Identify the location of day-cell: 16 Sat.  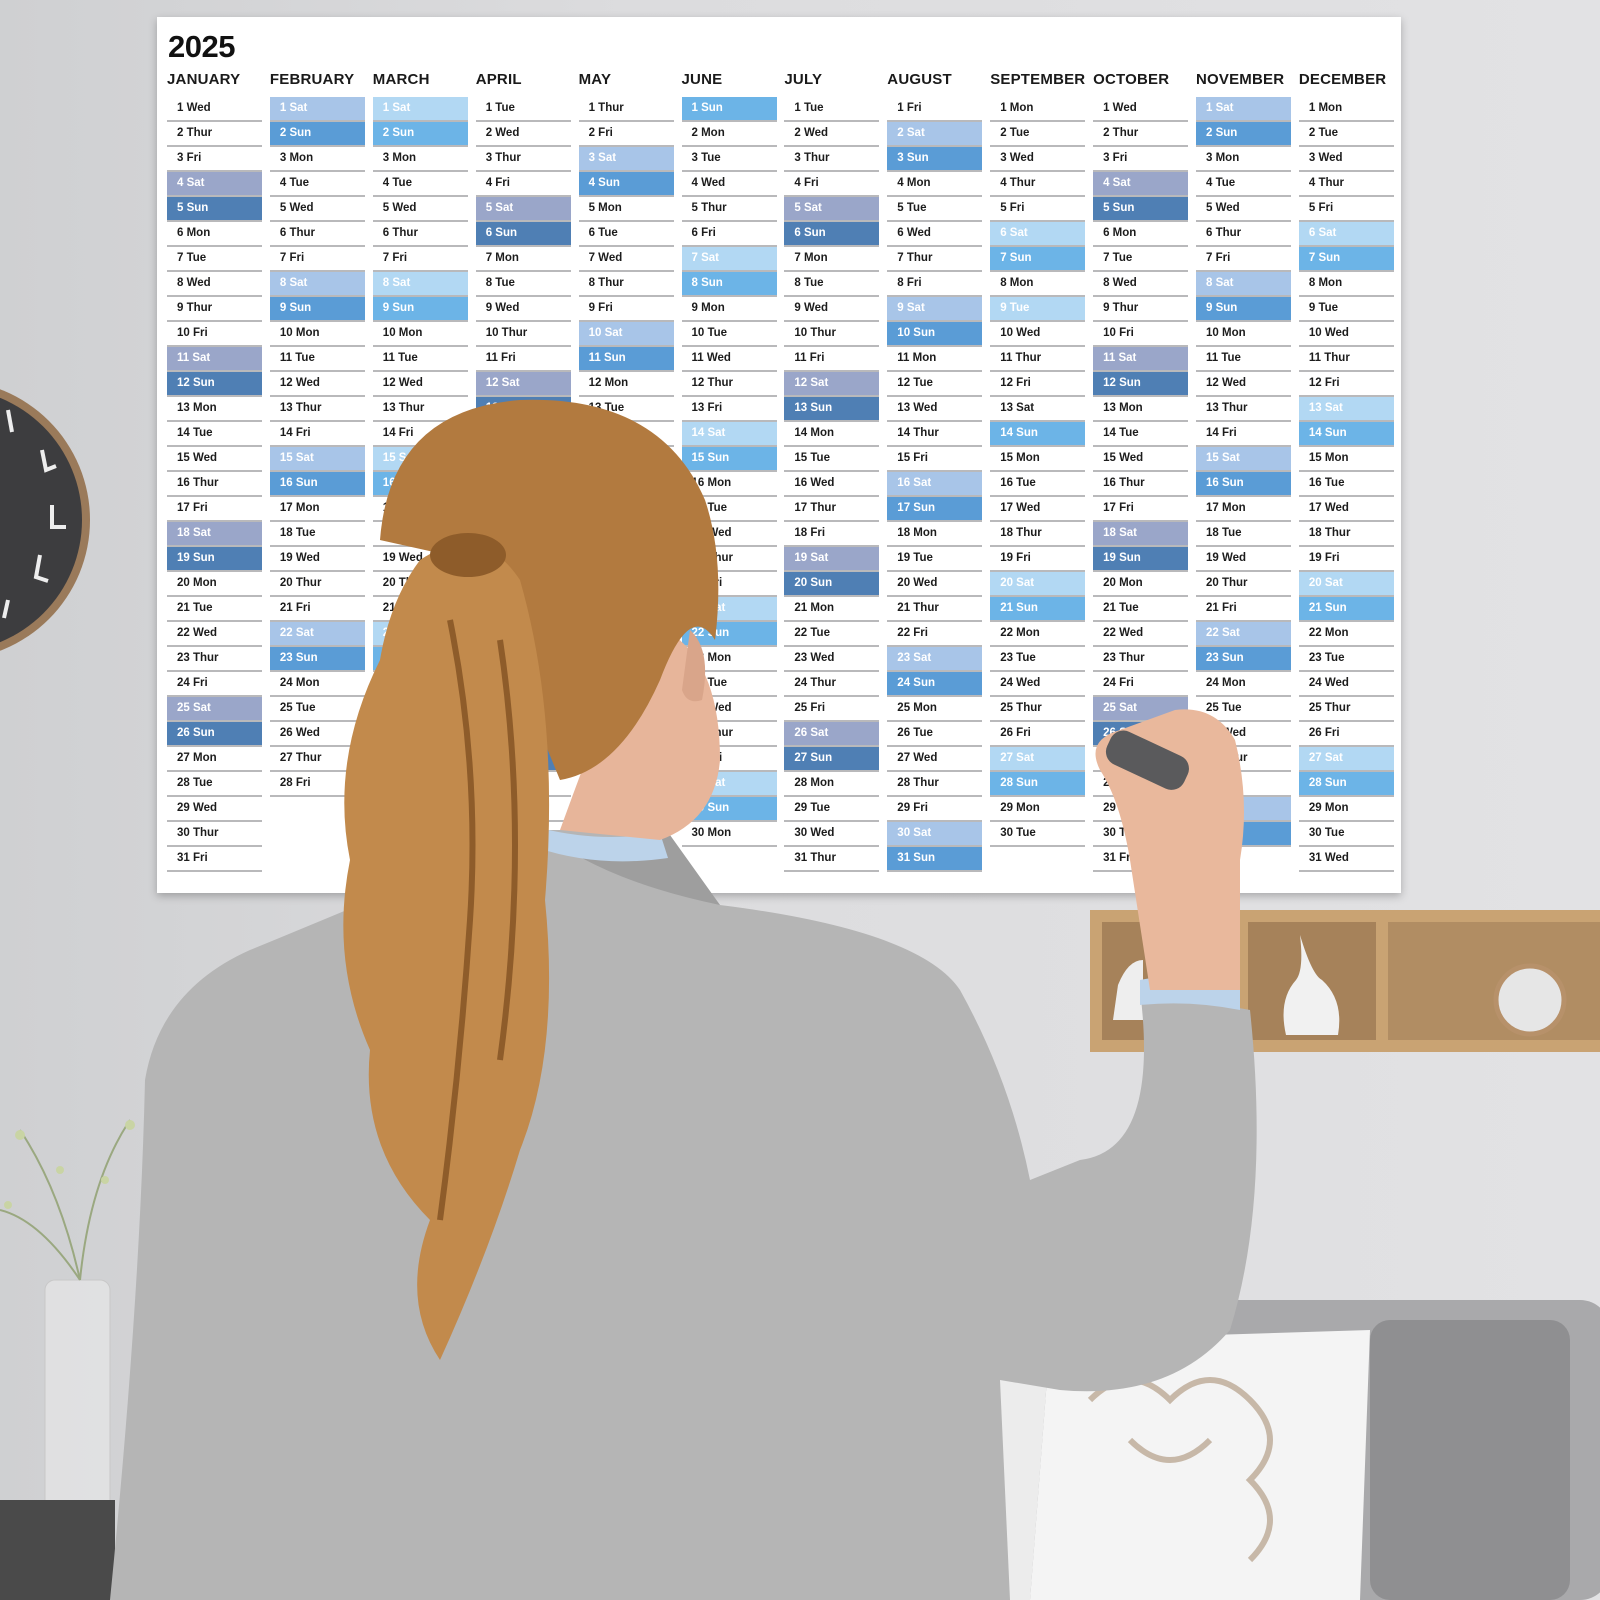
(935, 484).